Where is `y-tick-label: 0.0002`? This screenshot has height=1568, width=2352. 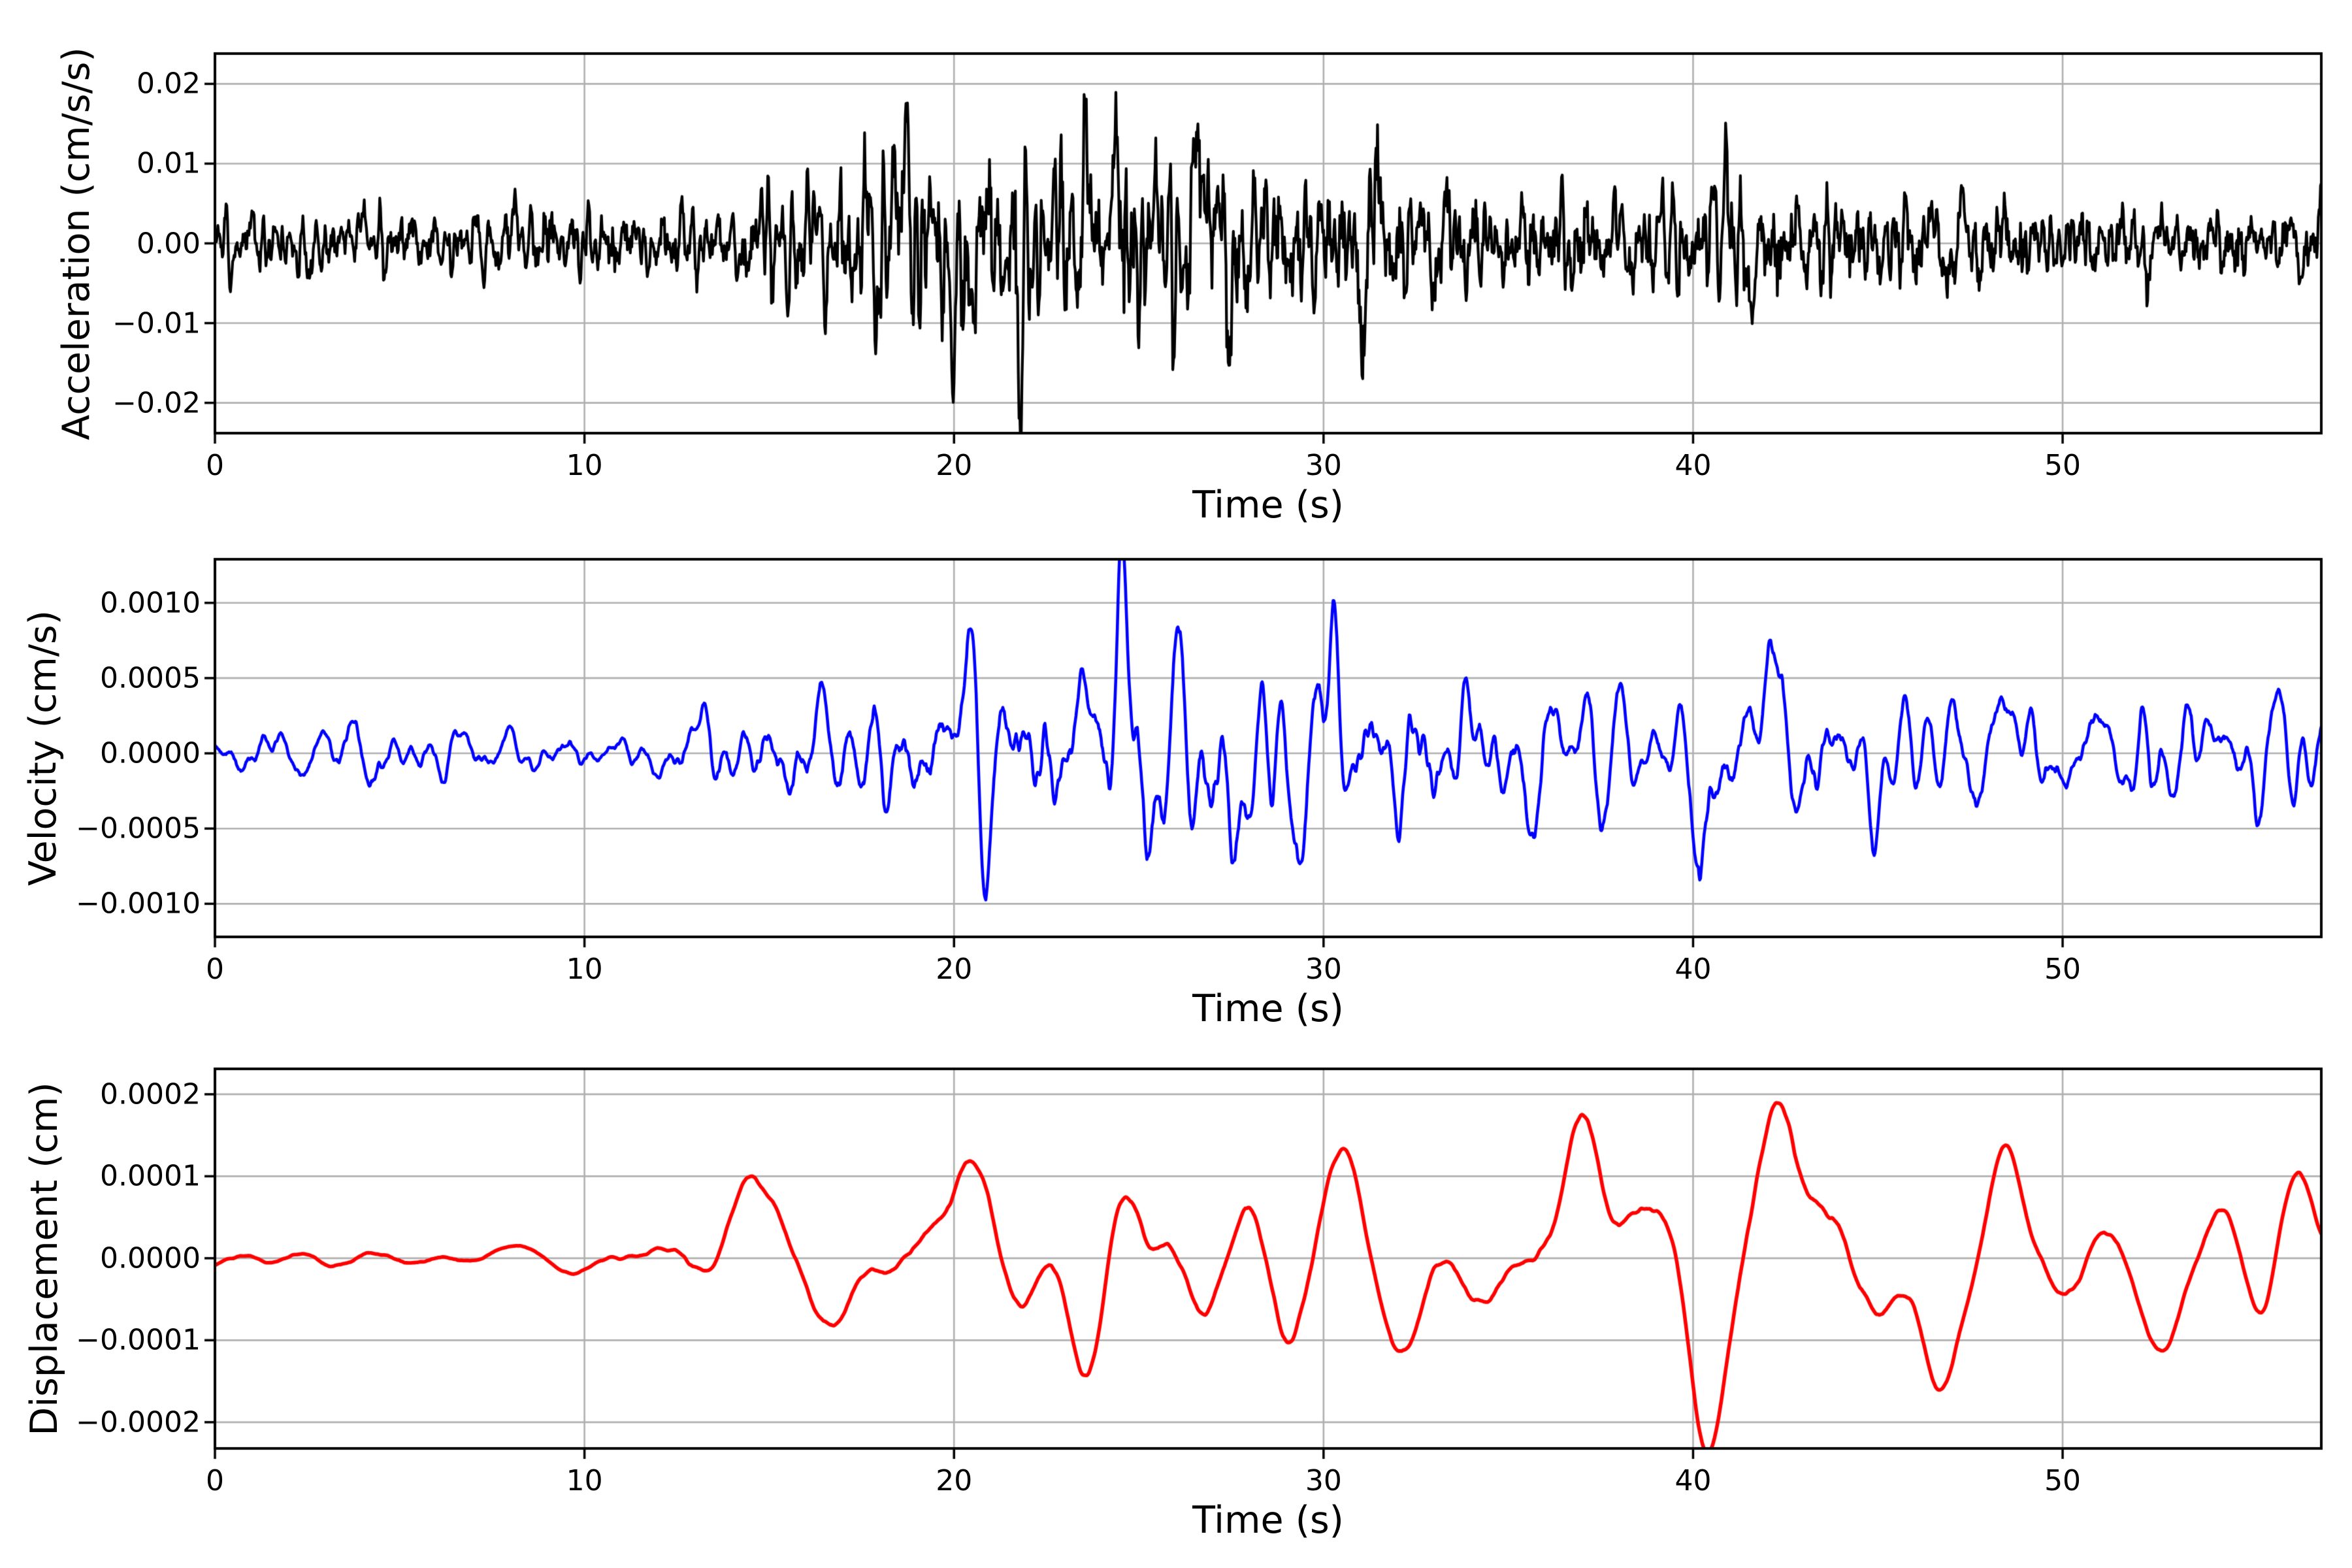
y-tick-label: 0.0002 is located at coordinates (150, 1094).